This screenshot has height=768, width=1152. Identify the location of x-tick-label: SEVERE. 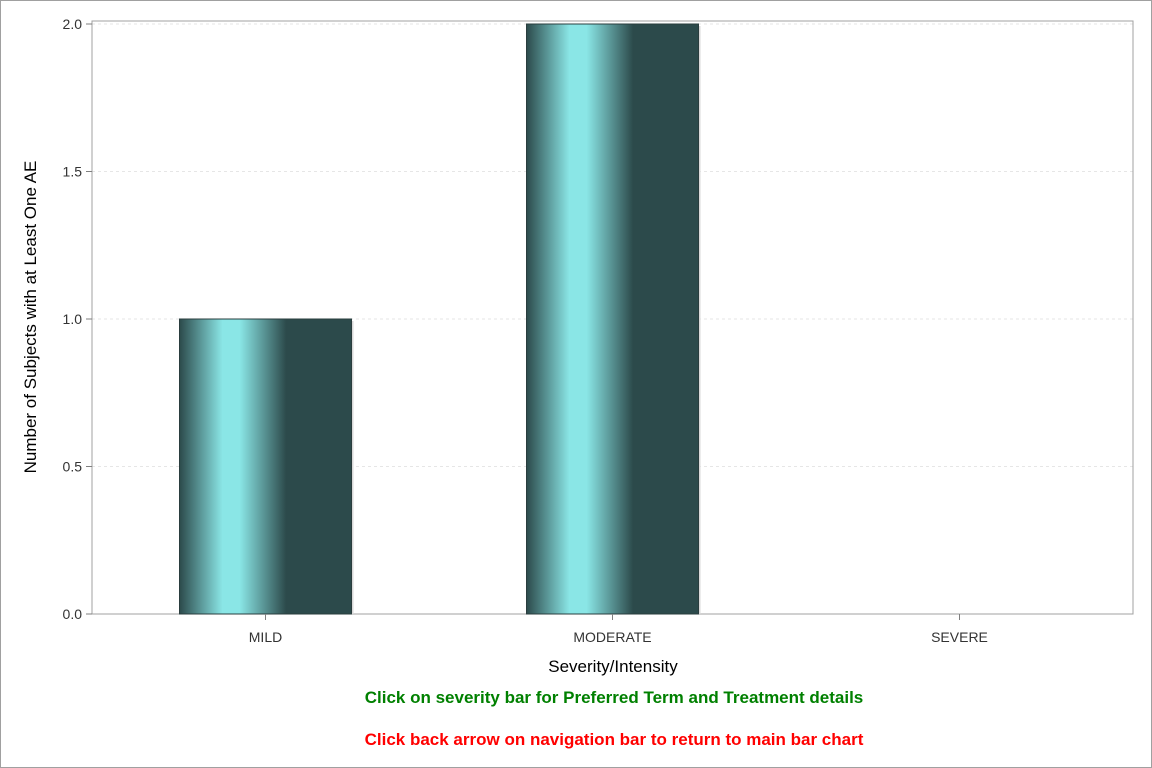
(959, 637).